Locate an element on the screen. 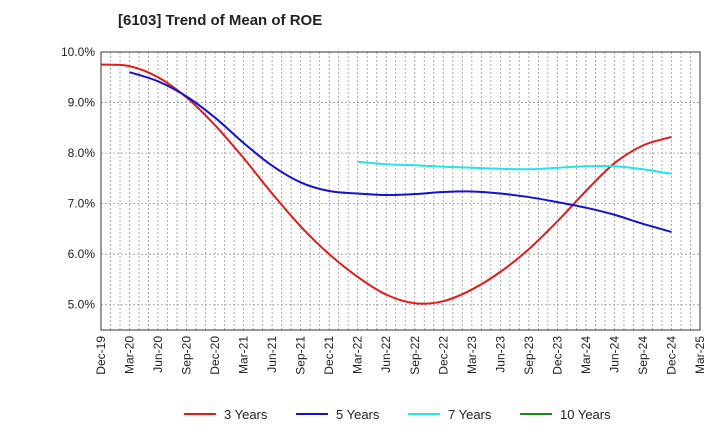 Image resolution: width=720 pixels, height=445 pixels. x-tick-label: Dec-20 is located at coordinates (215, 355).